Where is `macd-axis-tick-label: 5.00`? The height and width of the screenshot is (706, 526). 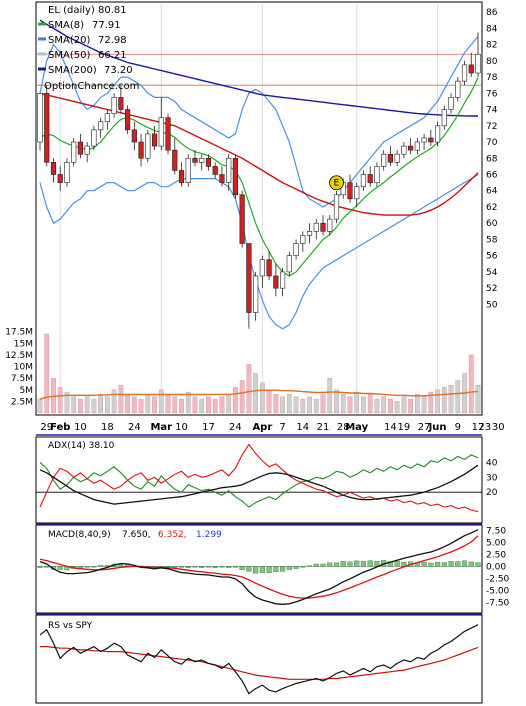
macd-axis-tick-label: 5.00 is located at coordinates (496, 543).